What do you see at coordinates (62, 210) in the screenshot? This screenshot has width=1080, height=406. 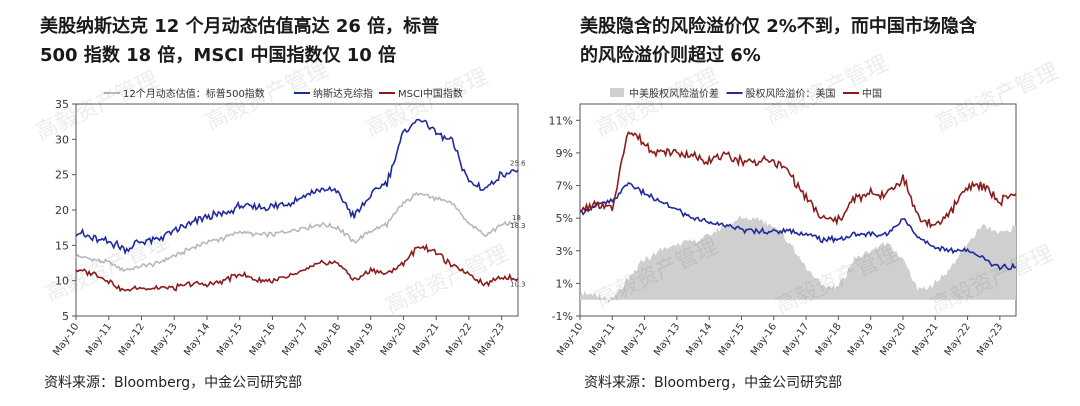 I see `y-tick-label: 20` at bounding box center [62, 210].